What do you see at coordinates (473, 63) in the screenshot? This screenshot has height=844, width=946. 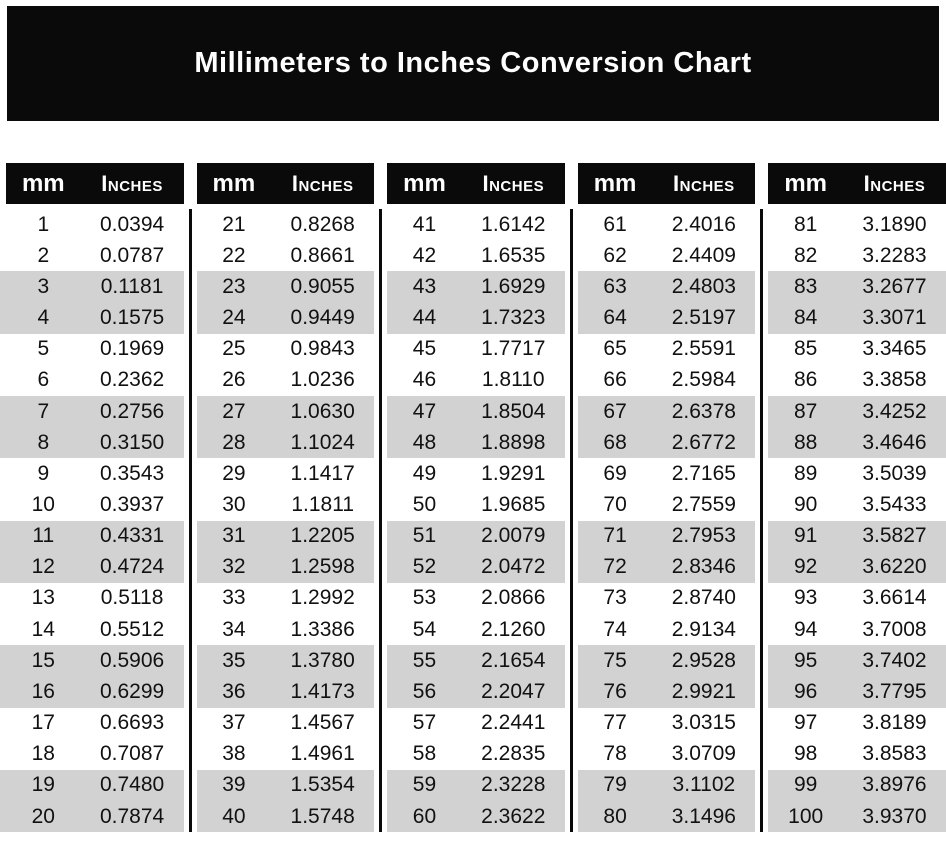 I see `page-title: Millimeters to Inches Conversion Chart` at bounding box center [473, 63].